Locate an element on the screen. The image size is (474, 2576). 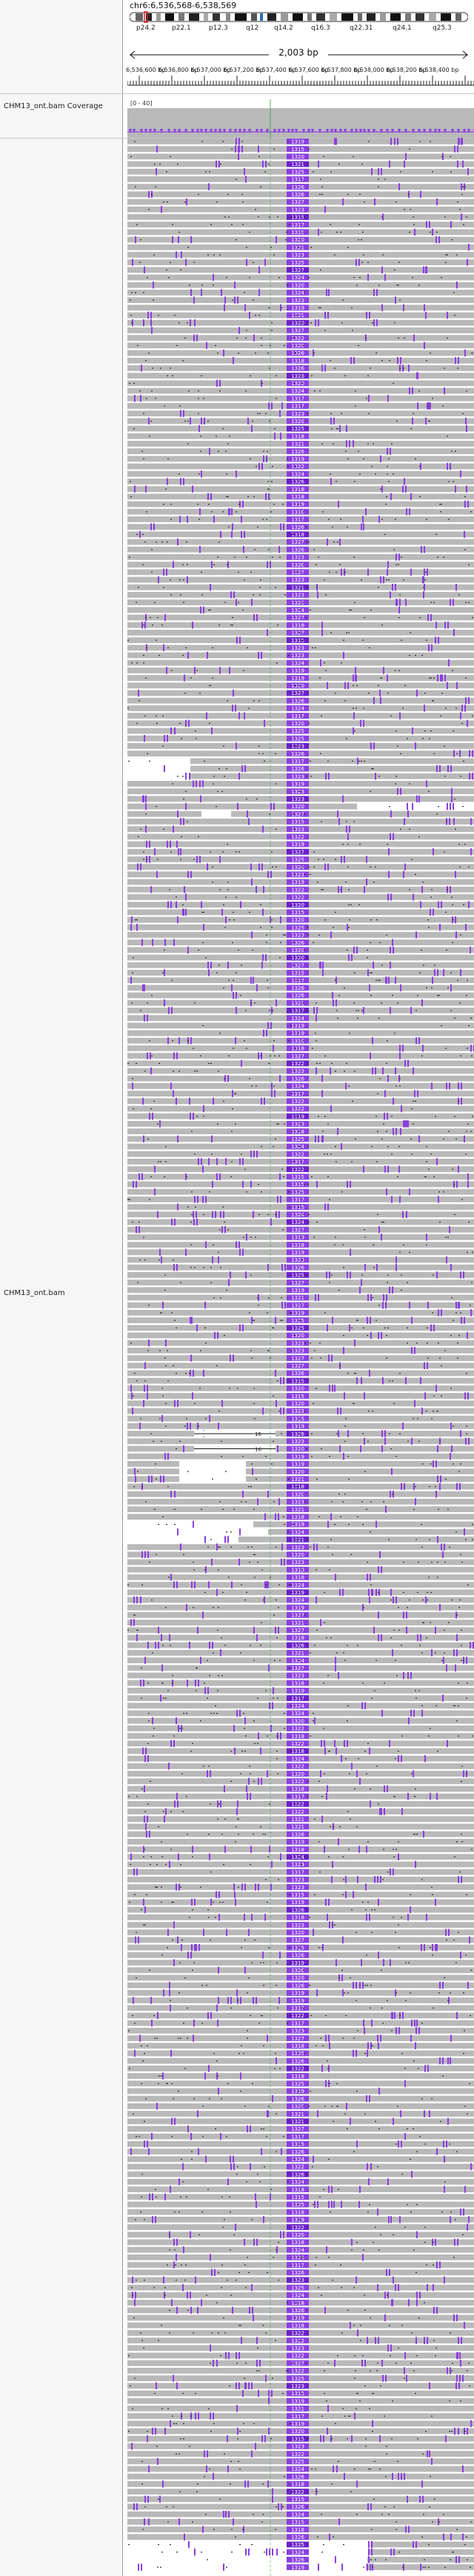
coverage-track is located at coordinates (300, 118).